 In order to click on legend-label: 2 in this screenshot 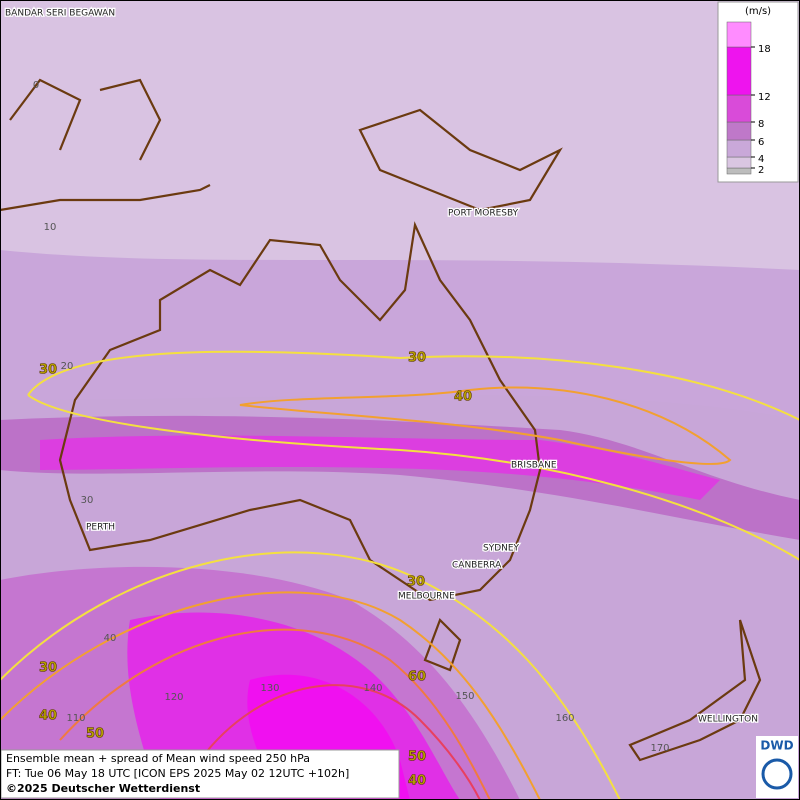, I will do `click(761, 170)`.